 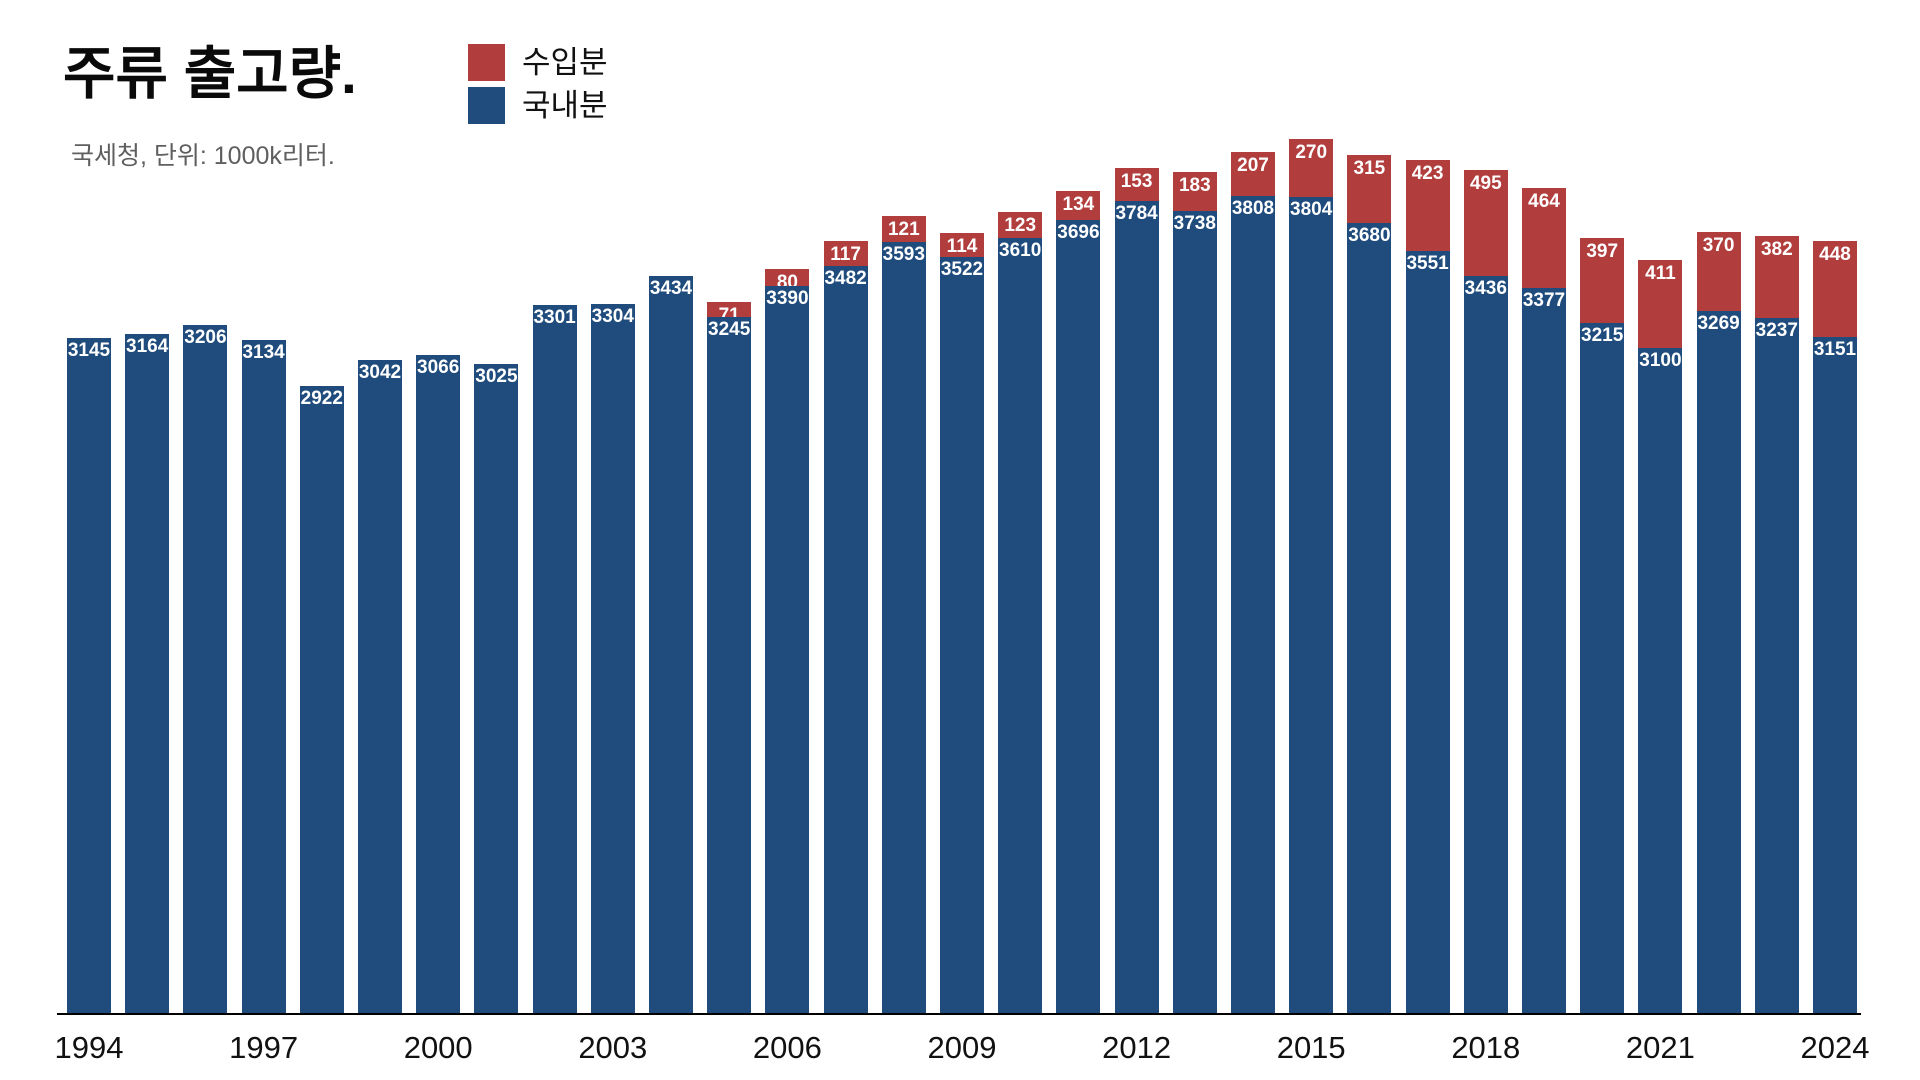 I want to click on bar-2014-domestic-value: 3808, so click(x=1253, y=208).